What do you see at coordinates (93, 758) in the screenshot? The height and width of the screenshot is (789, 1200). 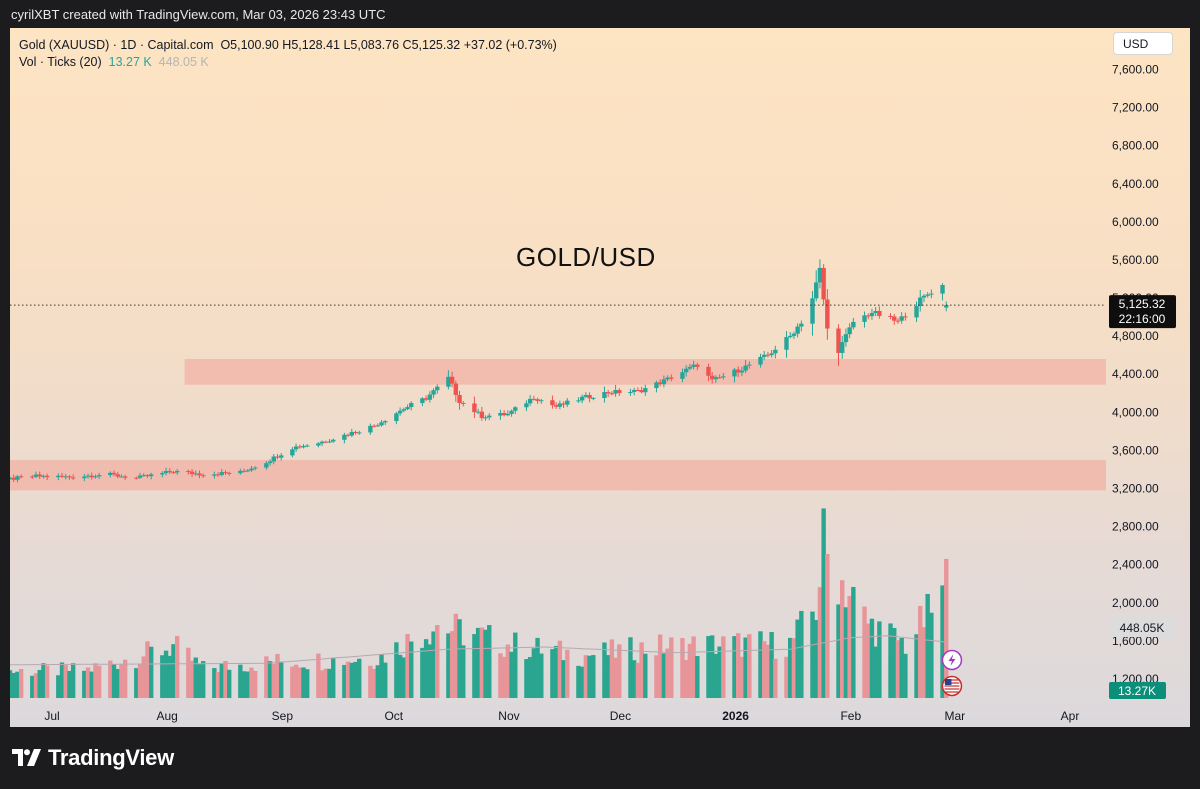 I see `tradingview-logo: TradingView` at bounding box center [93, 758].